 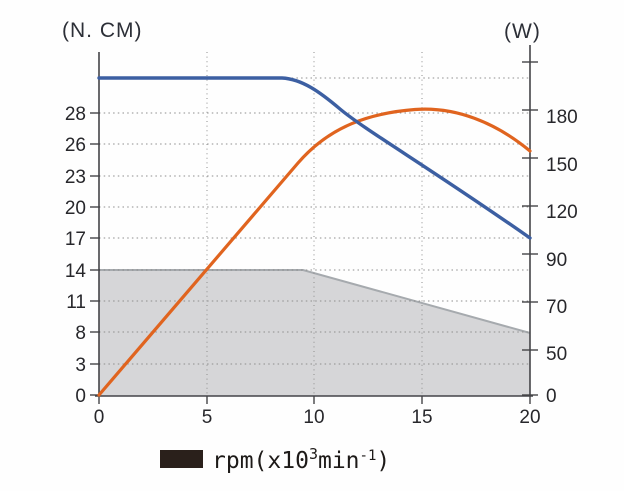 What do you see at coordinates (76, 271) in the screenshot?
I see `left-tick-label: 14` at bounding box center [76, 271].